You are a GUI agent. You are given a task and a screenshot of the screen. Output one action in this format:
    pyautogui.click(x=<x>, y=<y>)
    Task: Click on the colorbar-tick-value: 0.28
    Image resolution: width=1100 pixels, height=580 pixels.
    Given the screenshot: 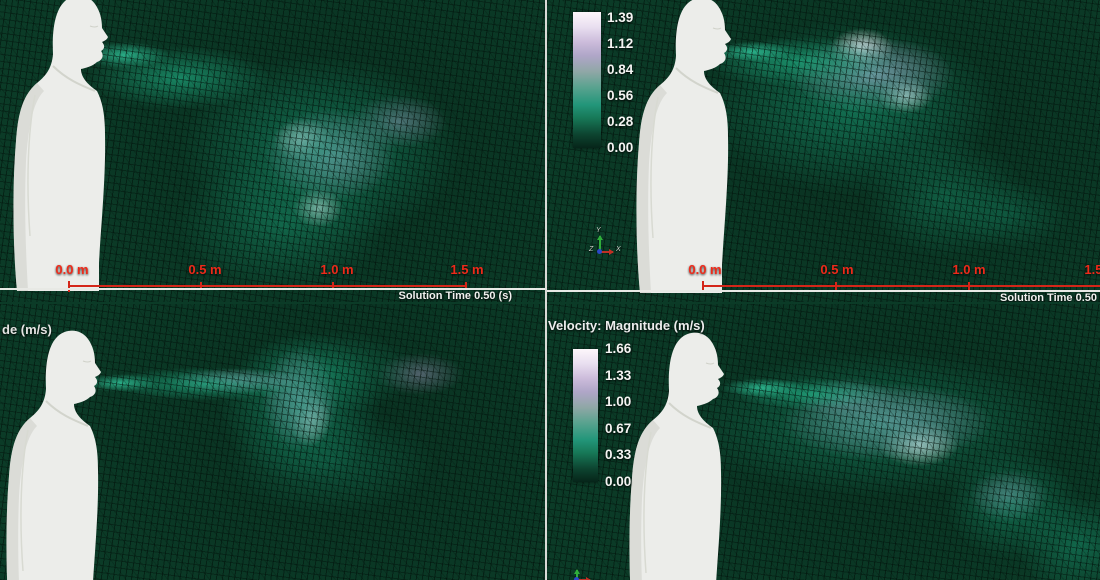 What is the action you would take?
    pyautogui.click(x=620, y=121)
    